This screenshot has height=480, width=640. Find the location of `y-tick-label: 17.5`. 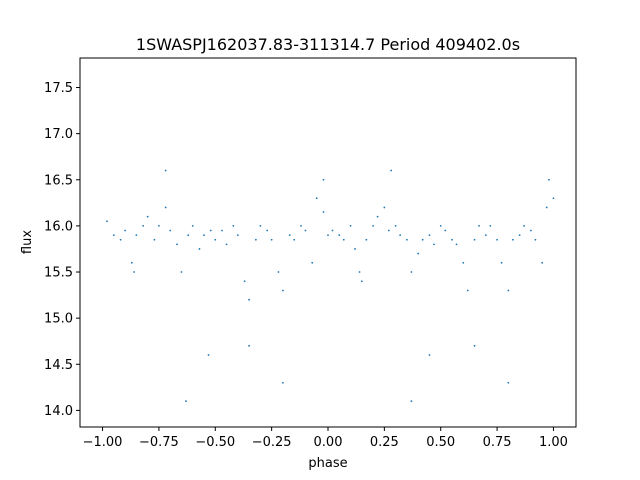

y-tick-label: 17.5 is located at coordinates (58, 88).